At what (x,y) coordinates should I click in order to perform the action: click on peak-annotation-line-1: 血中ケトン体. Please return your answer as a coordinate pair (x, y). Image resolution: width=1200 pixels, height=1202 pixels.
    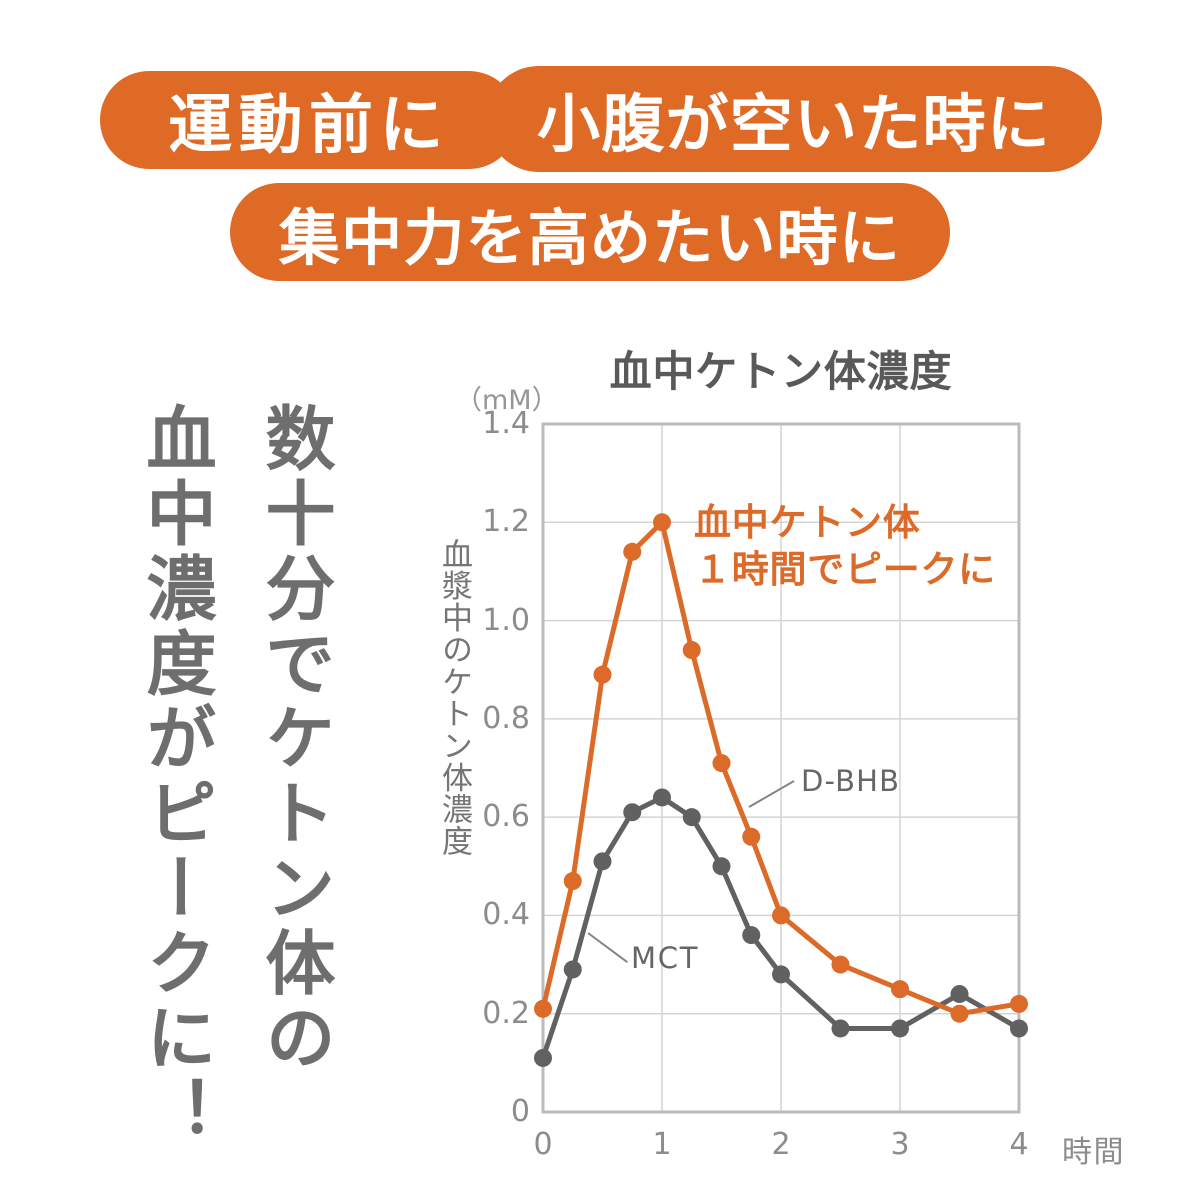
    Looking at the image, I should click on (807, 522).